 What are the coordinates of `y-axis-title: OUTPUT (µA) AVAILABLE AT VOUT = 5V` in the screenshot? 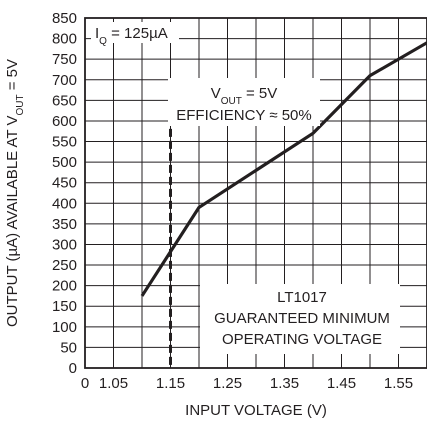 It's located at (15, 193).